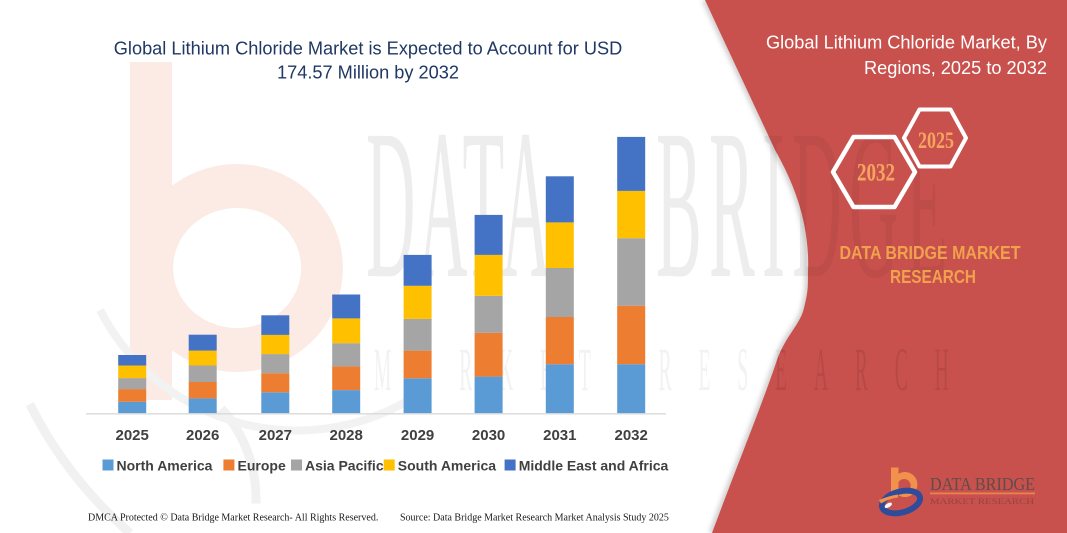  I want to click on svg-text: Regions, 2025 to 2032, so click(955, 68).